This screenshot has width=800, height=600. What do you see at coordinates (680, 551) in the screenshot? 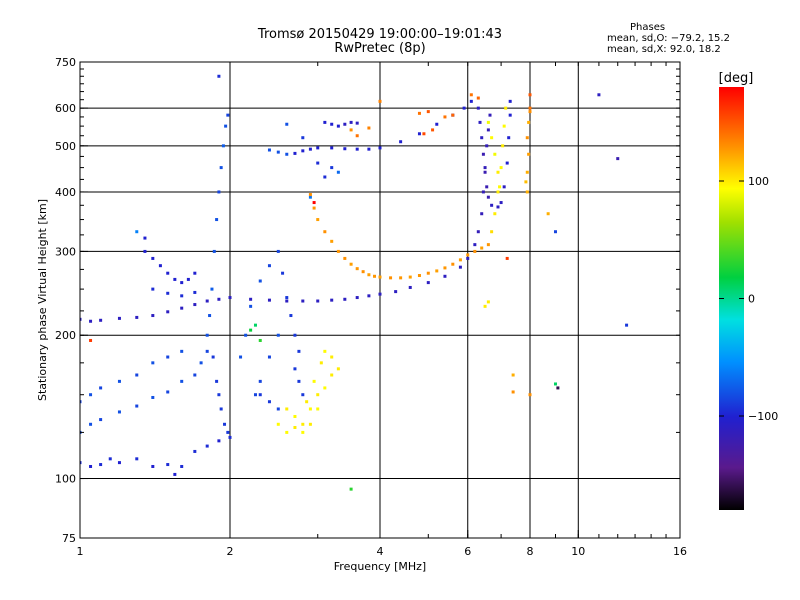
I see `x-tick-label: 16` at bounding box center [680, 551].